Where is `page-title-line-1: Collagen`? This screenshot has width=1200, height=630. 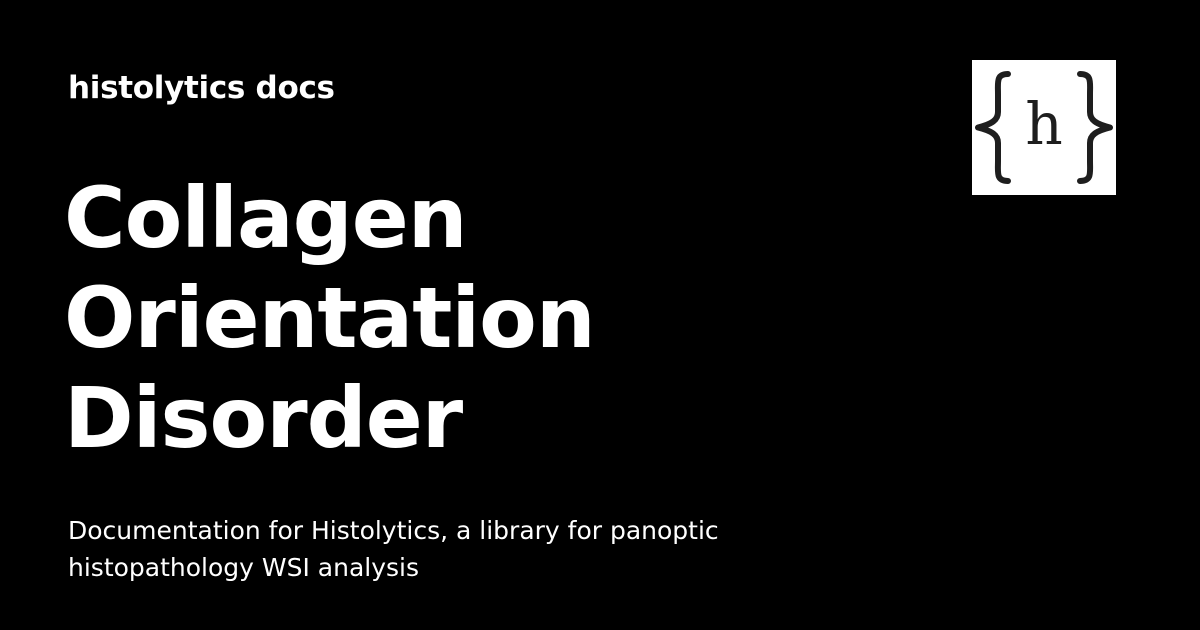
page-title-line-1: Collagen is located at coordinates (266, 218).